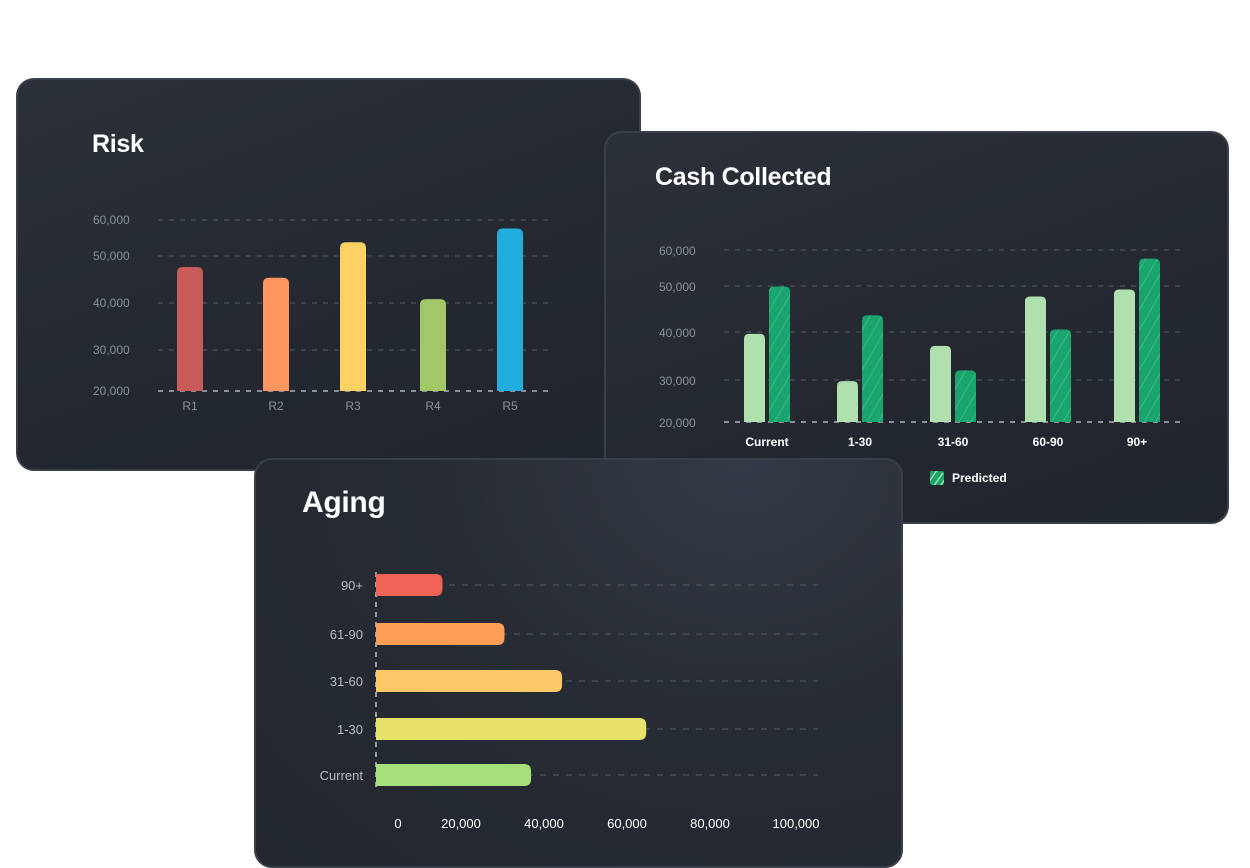  What do you see at coordinates (352, 585) in the screenshot?
I see `y-tick-label: 90+` at bounding box center [352, 585].